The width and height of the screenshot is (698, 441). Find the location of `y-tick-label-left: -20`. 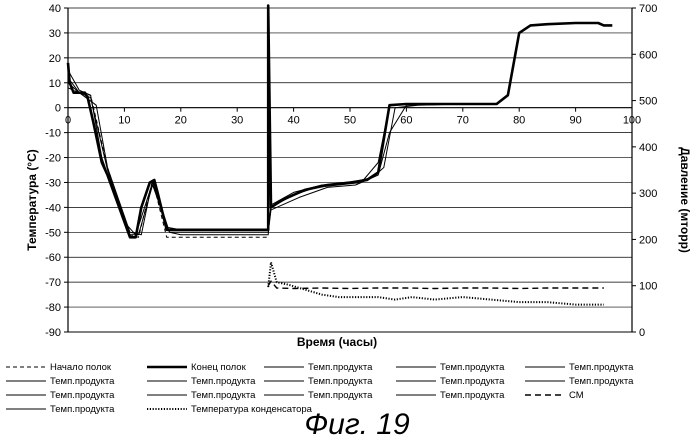

y-tick-label-left: -20 is located at coordinates (53, 159).